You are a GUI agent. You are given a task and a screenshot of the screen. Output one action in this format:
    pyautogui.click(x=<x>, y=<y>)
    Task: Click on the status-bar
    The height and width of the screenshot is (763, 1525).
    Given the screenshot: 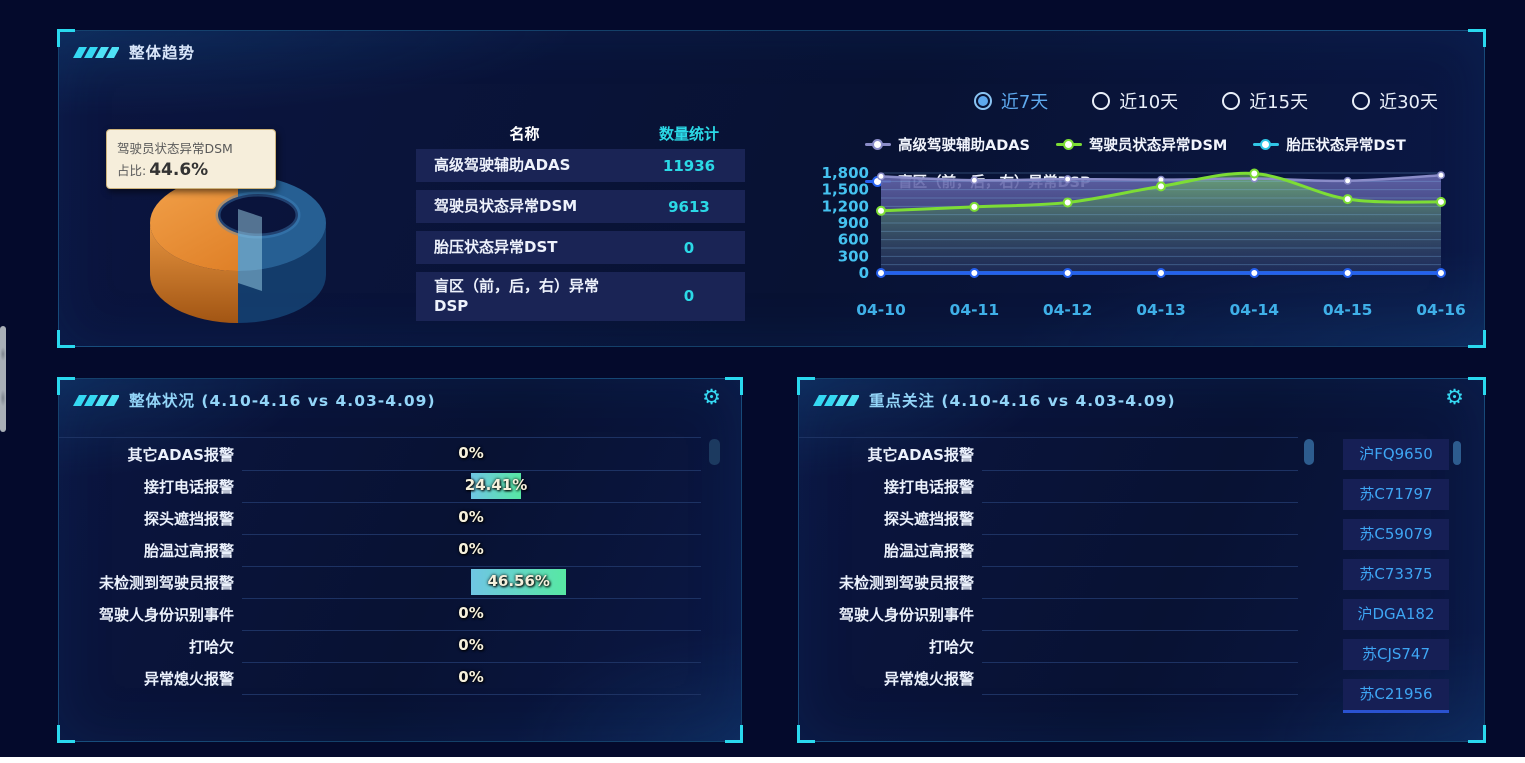 What is the action you would take?
    pyautogui.click(x=496, y=485)
    